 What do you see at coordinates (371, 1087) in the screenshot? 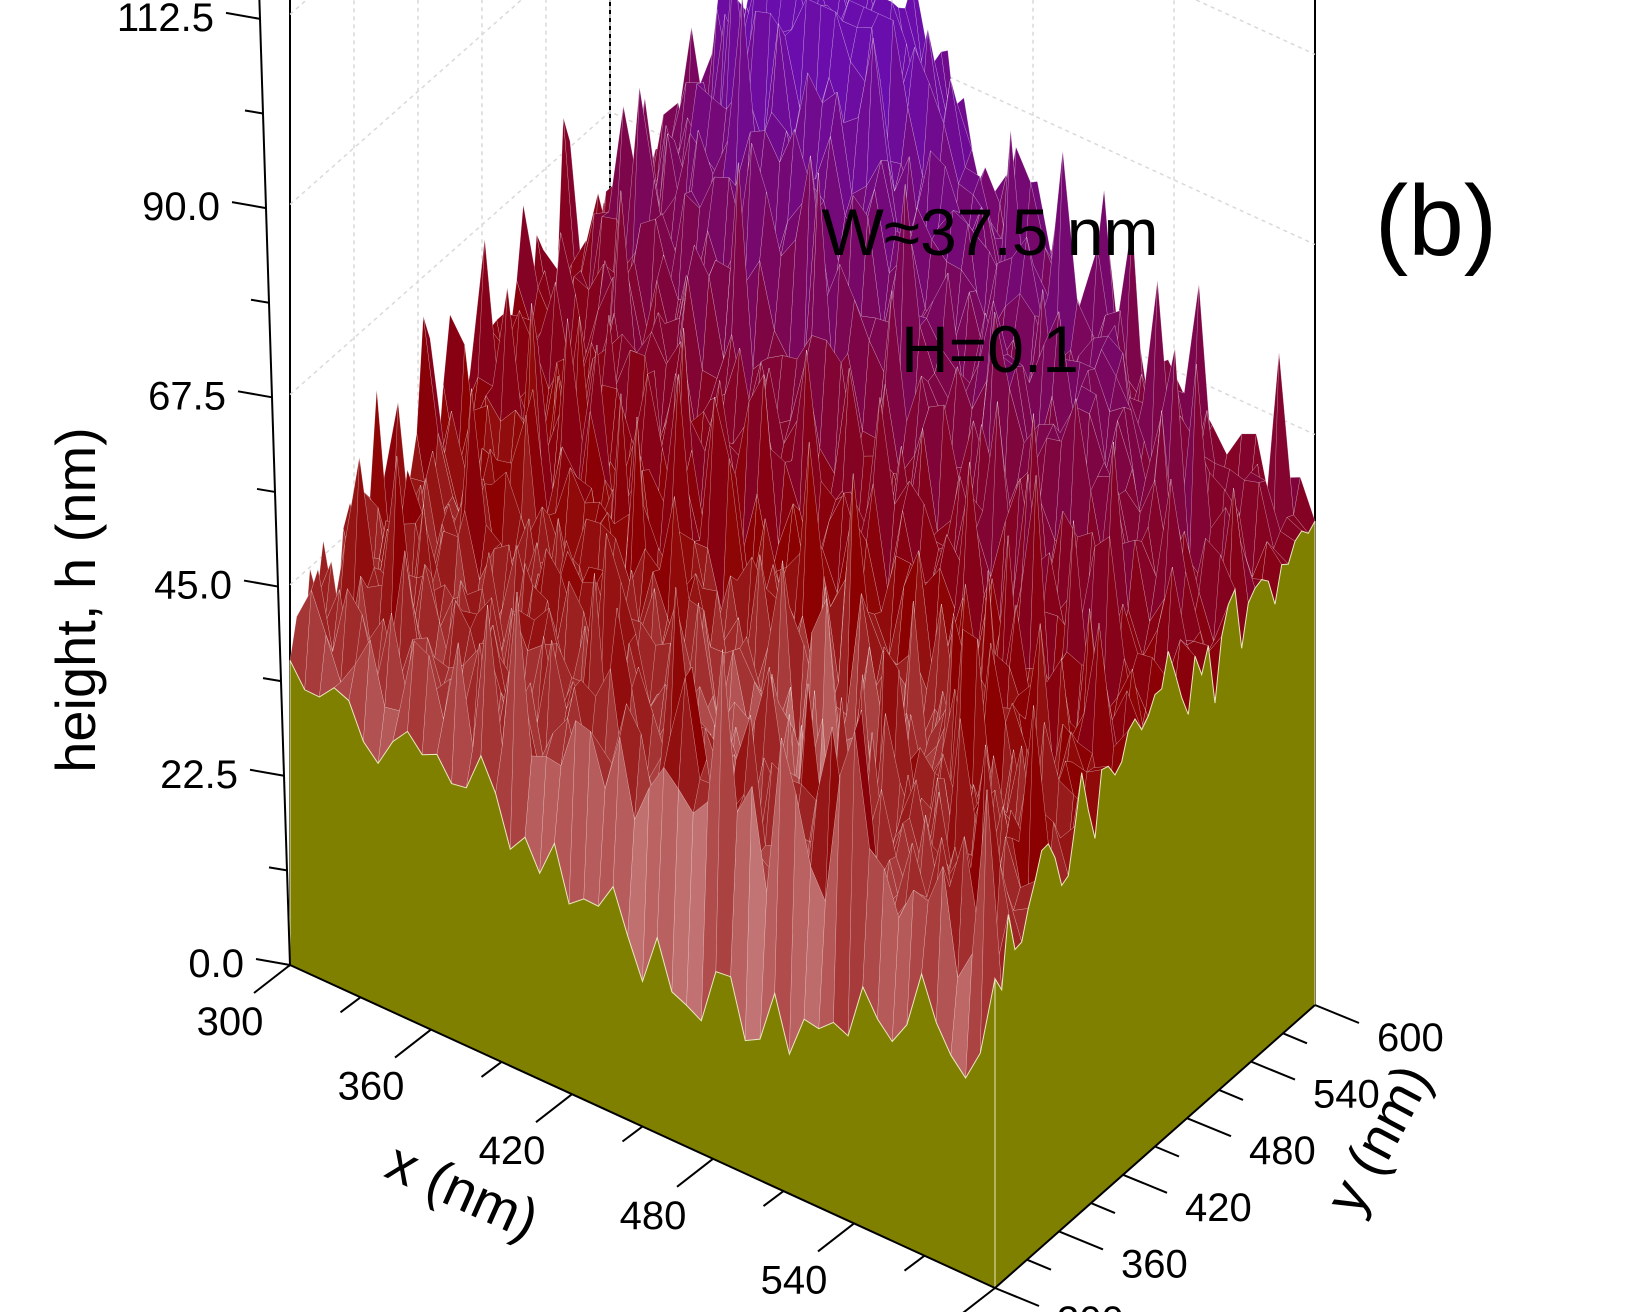
I see `x-tick-label: 360` at bounding box center [371, 1087].